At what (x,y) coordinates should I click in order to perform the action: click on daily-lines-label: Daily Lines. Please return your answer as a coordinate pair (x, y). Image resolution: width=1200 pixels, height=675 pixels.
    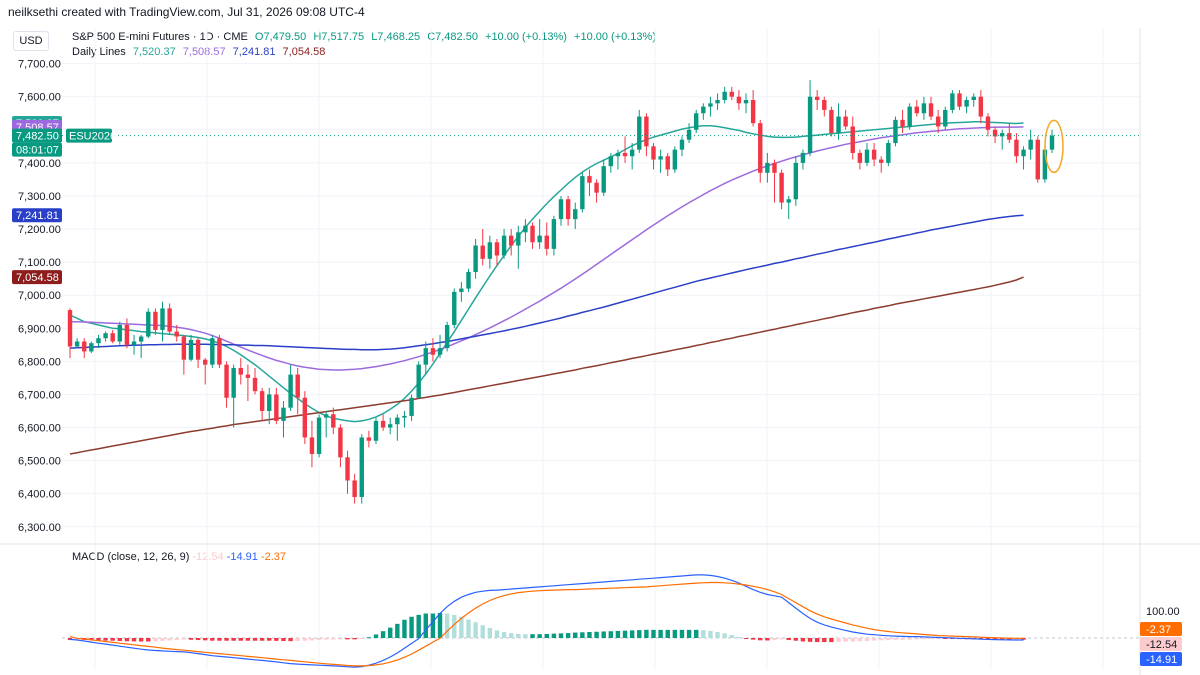
    Looking at the image, I should click on (99, 52).